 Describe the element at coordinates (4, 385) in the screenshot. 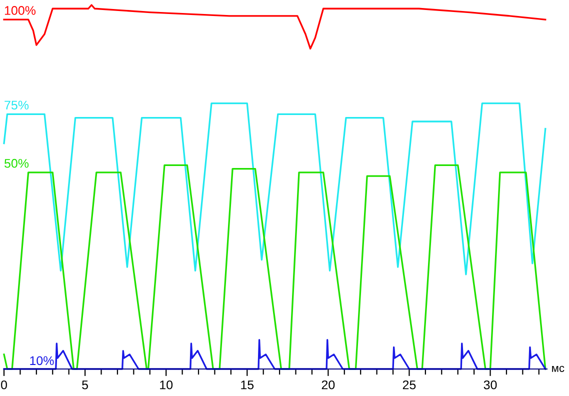

I see `x-tick-label: 0` at that location.